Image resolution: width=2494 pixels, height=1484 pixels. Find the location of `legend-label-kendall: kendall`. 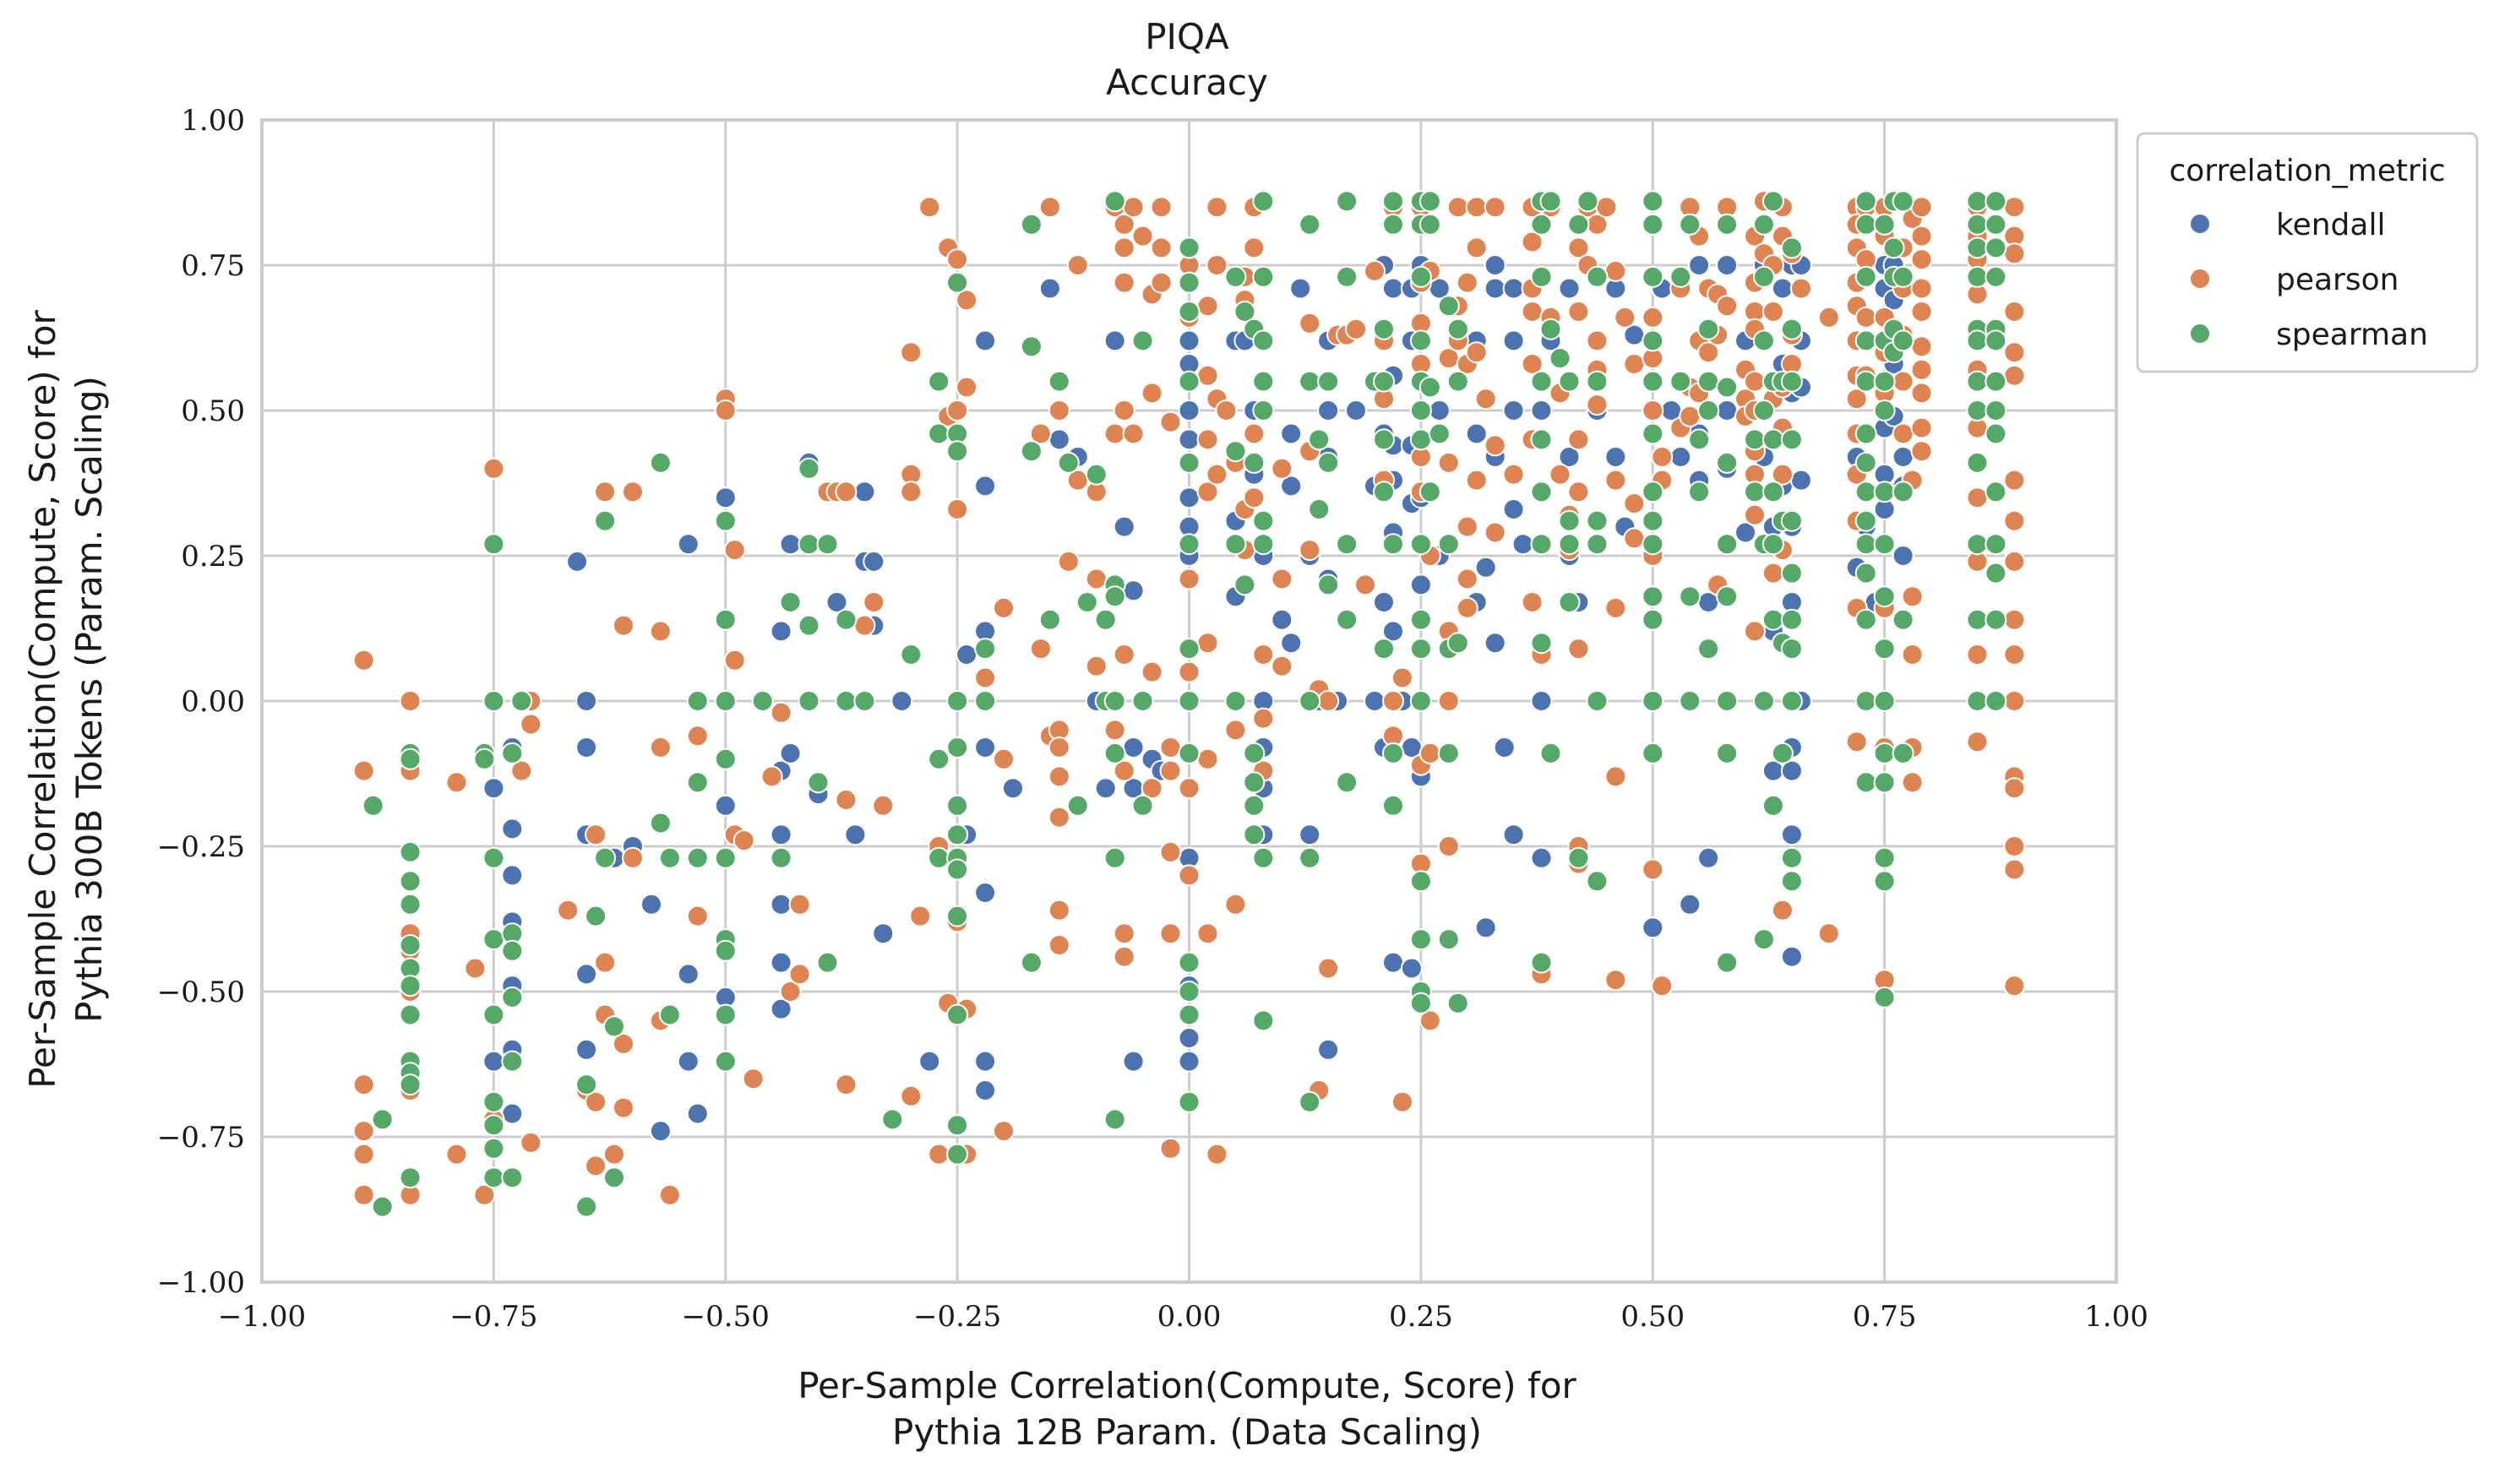

legend-label-kendall: kendall is located at coordinates (2330, 225).